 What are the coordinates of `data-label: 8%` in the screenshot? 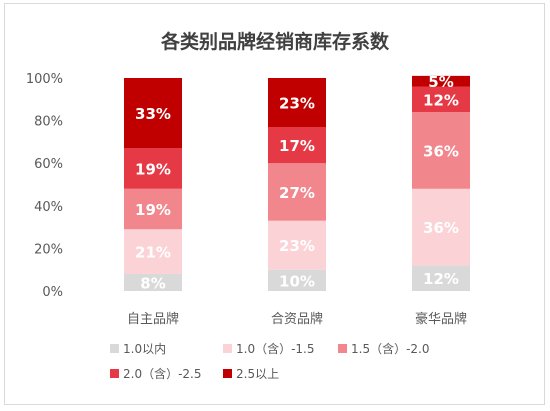 It's located at (152, 283).